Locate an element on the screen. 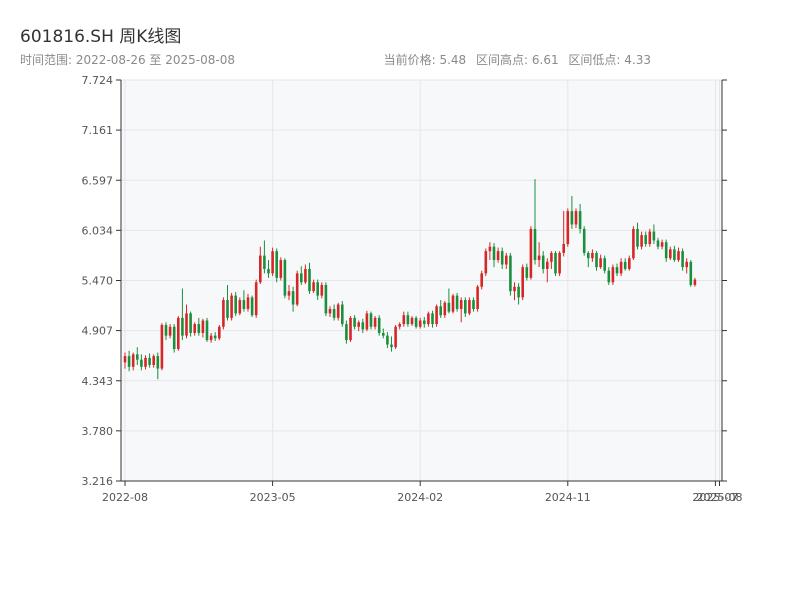  x-tick-label: 2025-08 is located at coordinates (720, 497).